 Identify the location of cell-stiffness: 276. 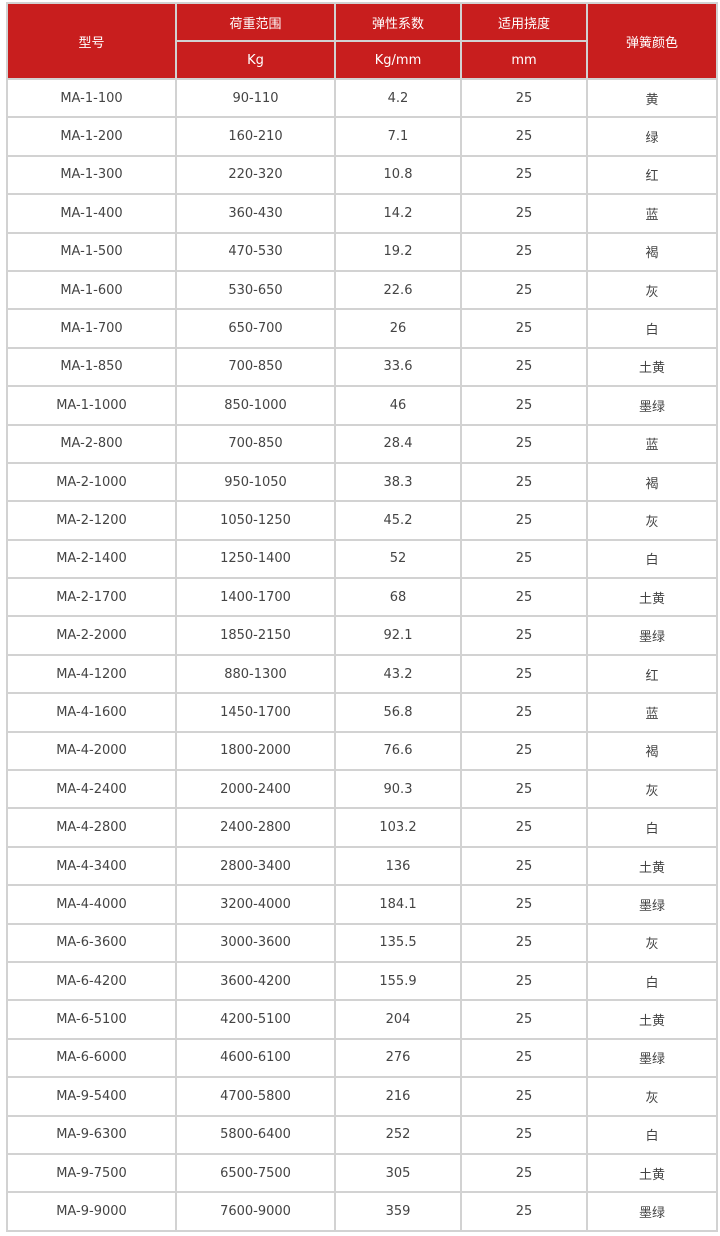
(398, 1058).